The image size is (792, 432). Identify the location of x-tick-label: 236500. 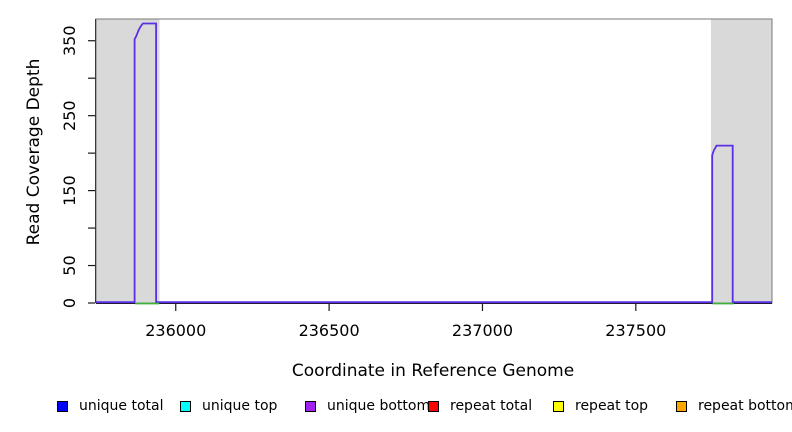
(329, 330).